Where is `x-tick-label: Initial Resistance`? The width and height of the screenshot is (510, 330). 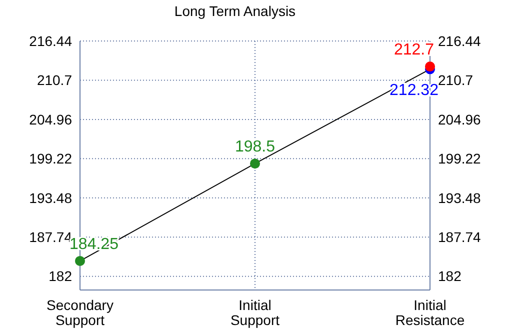 x-tick-label: Initial Resistance is located at coordinates (430, 312).